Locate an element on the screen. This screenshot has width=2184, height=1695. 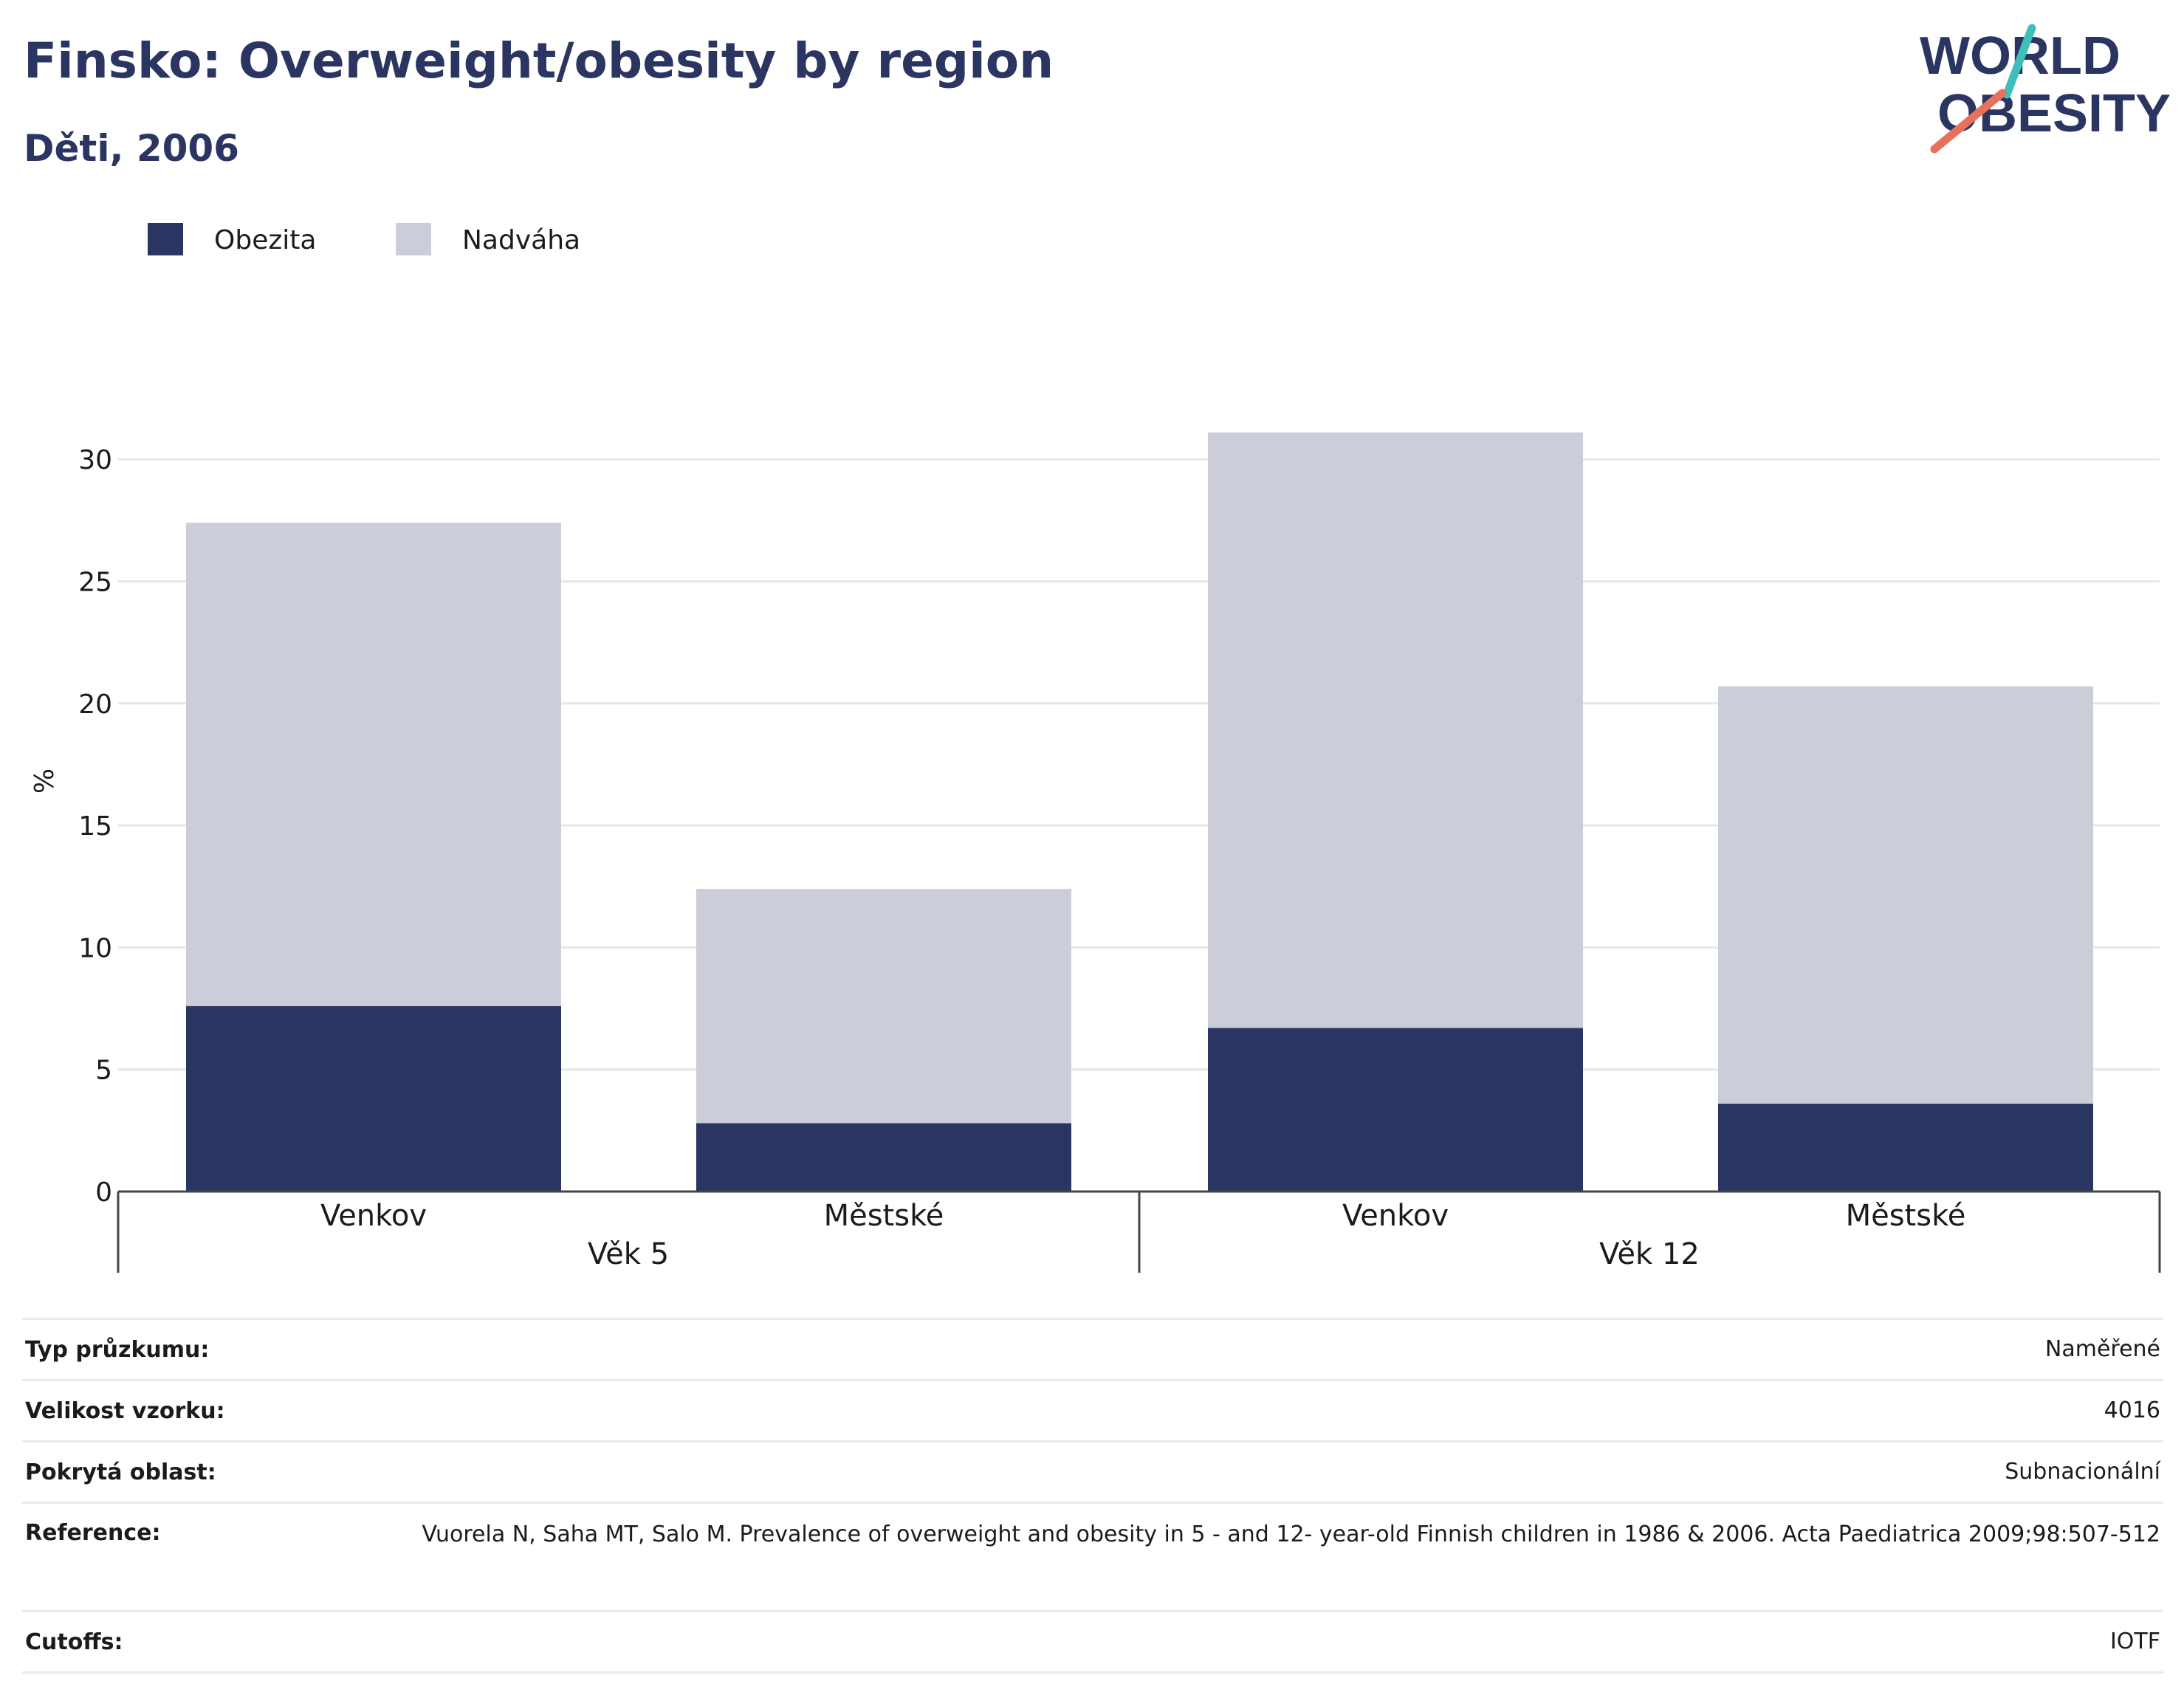
x-axis: Venkov Městské Venkov Městské Věk 5 Věk 12 is located at coordinates (1139, 1231).